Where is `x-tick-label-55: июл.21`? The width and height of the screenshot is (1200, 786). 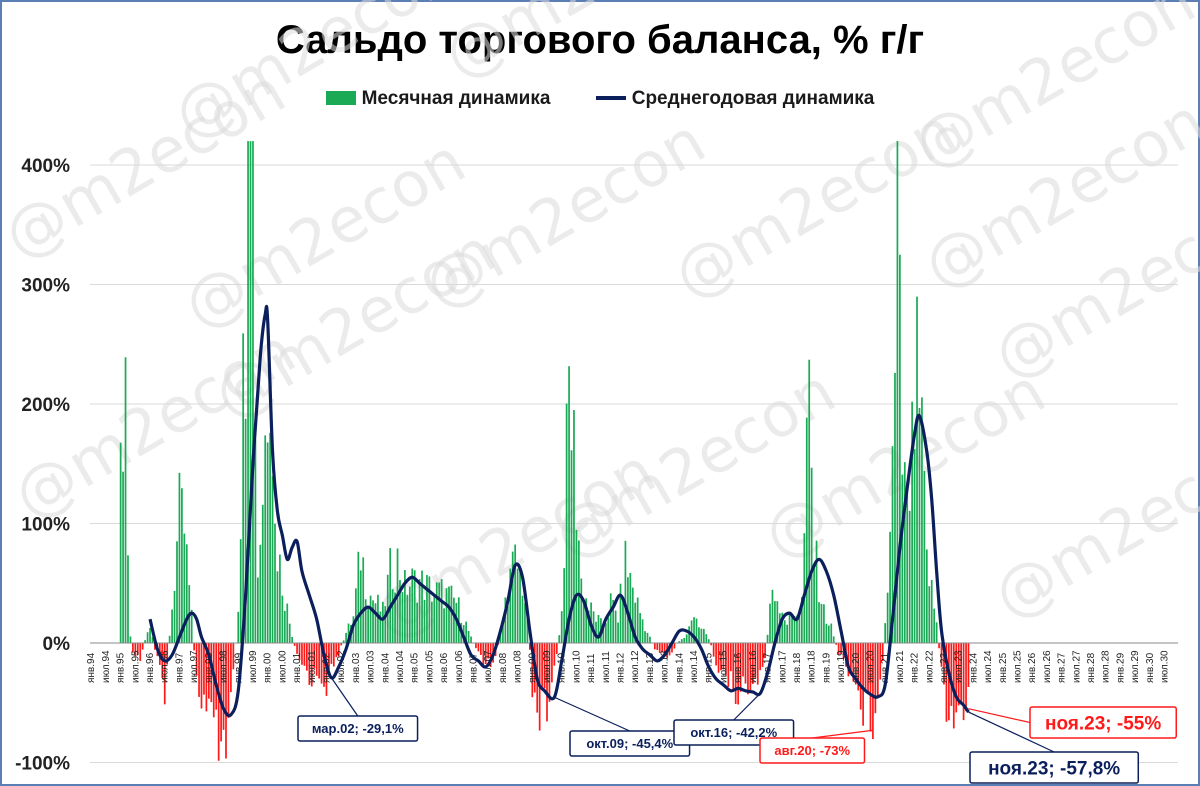
x-tick-label-55: июл.21 is located at coordinates (900, 666).